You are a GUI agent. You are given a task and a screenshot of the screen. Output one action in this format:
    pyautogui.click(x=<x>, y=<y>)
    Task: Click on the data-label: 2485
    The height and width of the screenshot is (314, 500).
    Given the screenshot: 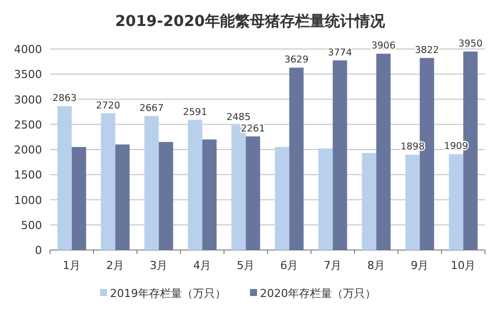 What is the action you would take?
    pyautogui.click(x=238, y=118)
    